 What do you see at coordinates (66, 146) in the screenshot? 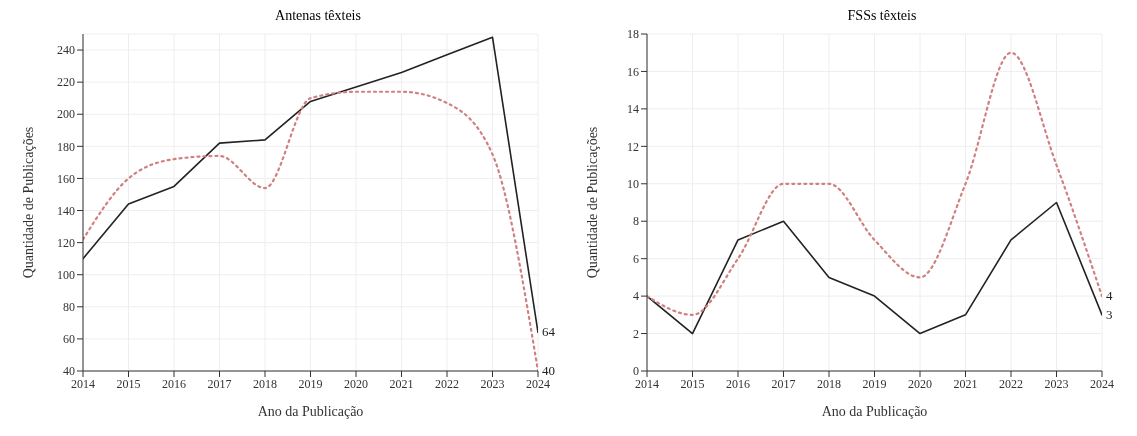
I see `y-tick-label: 180` at bounding box center [66, 146].